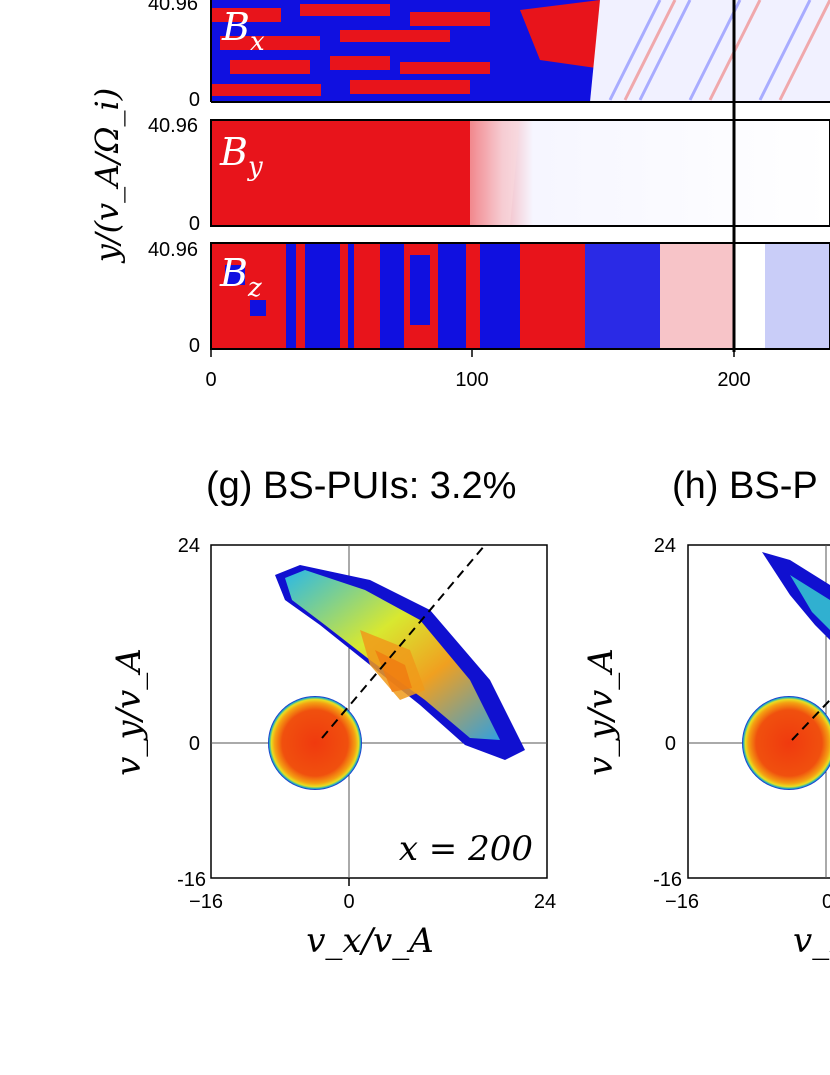  What do you see at coordinates (191, 880) in the screenshot?
I see `panel-g-ytick-bottom: -16` at bounding box center [191, 880].